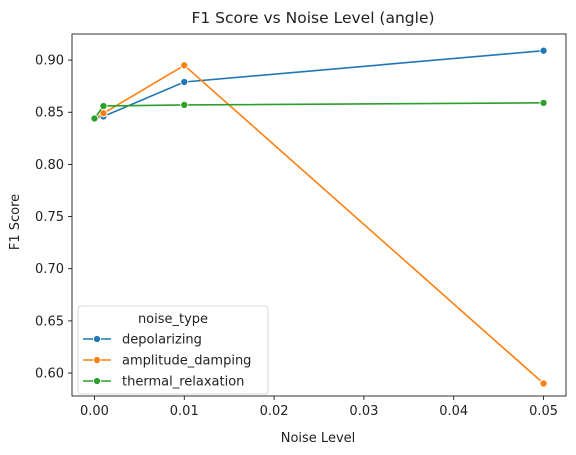 This screenshot has width=576, height=455. Describe the element at coordinates (49, 321) in the screenshot. I see `y-tick-label: 0.65` at that location.